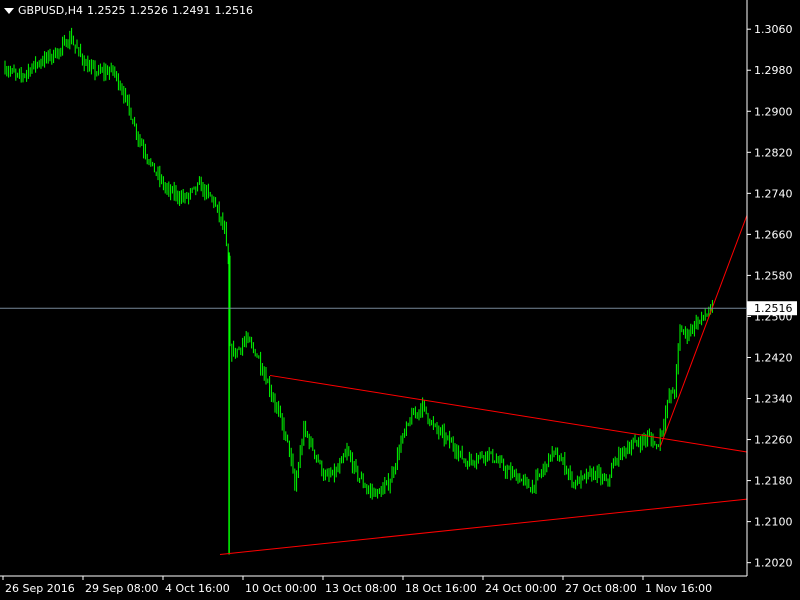 This screenshot has height=600, width=800. What do you see at coordinates (773, 70) in the screenshot?
I see `y-tick-label: 1.2980` at bounding box center [773, 70].